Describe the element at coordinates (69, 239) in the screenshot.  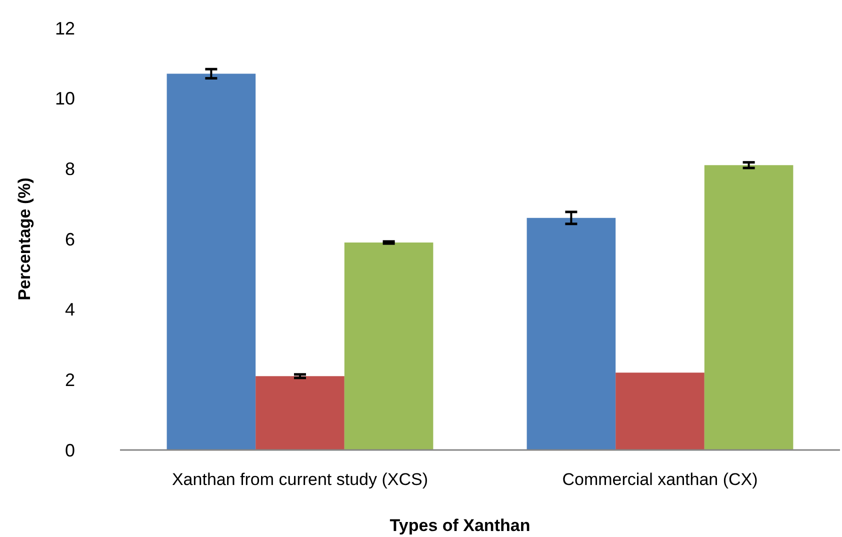
I see `y-tick-label: 6` at that location.